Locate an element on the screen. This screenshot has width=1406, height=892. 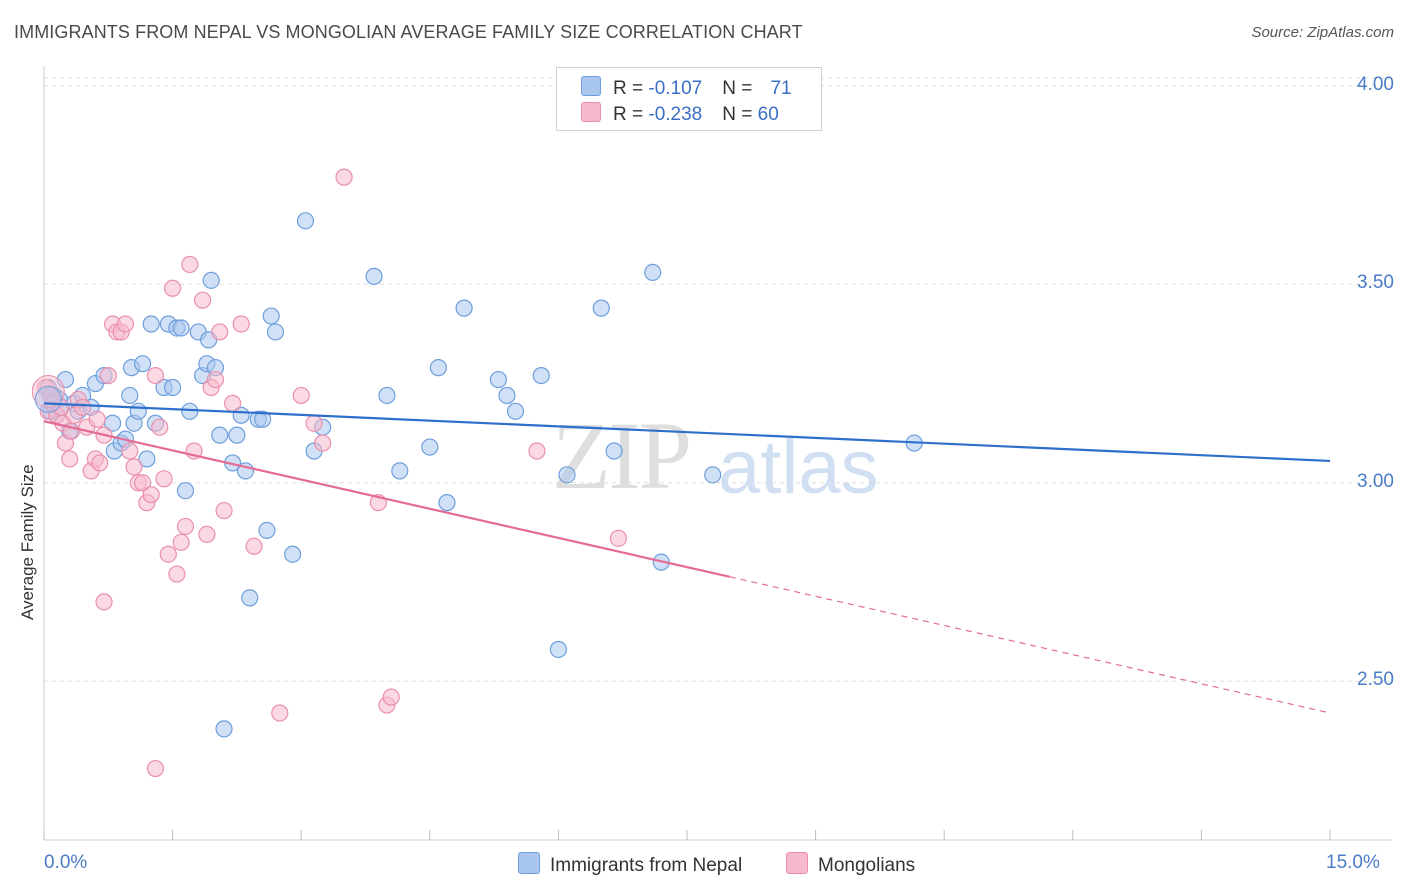
x-tick-min: 0.0% is located at coordinates (66, 862).